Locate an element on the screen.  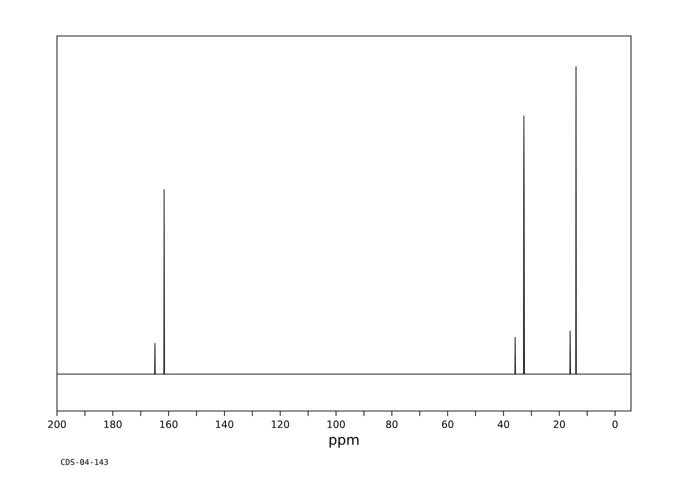
x-tick-label: 140 is located at coordinates (225, 424).